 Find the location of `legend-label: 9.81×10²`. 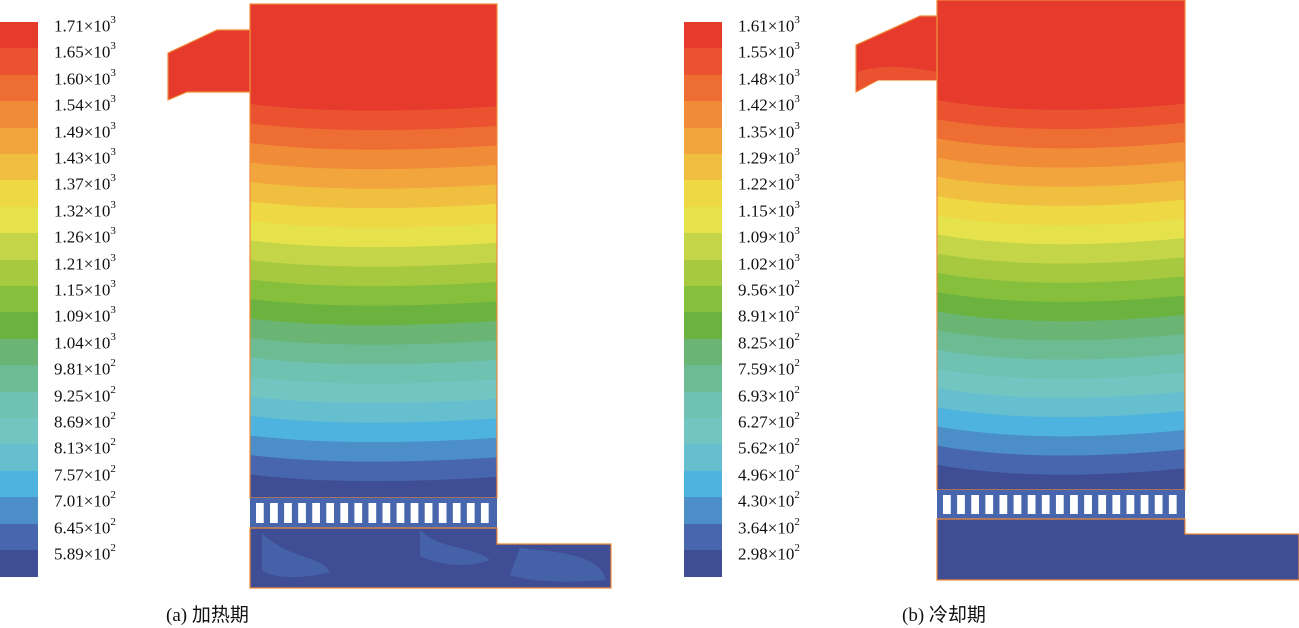

legend-label: 9.81×10² is located at coordinates (85, 368).